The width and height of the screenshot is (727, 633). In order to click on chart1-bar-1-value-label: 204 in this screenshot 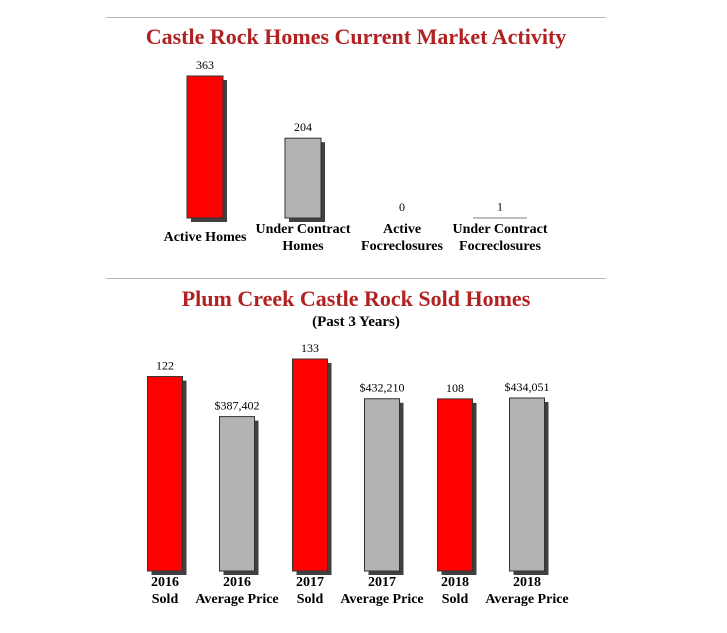, I will do `click(303, 127)`.